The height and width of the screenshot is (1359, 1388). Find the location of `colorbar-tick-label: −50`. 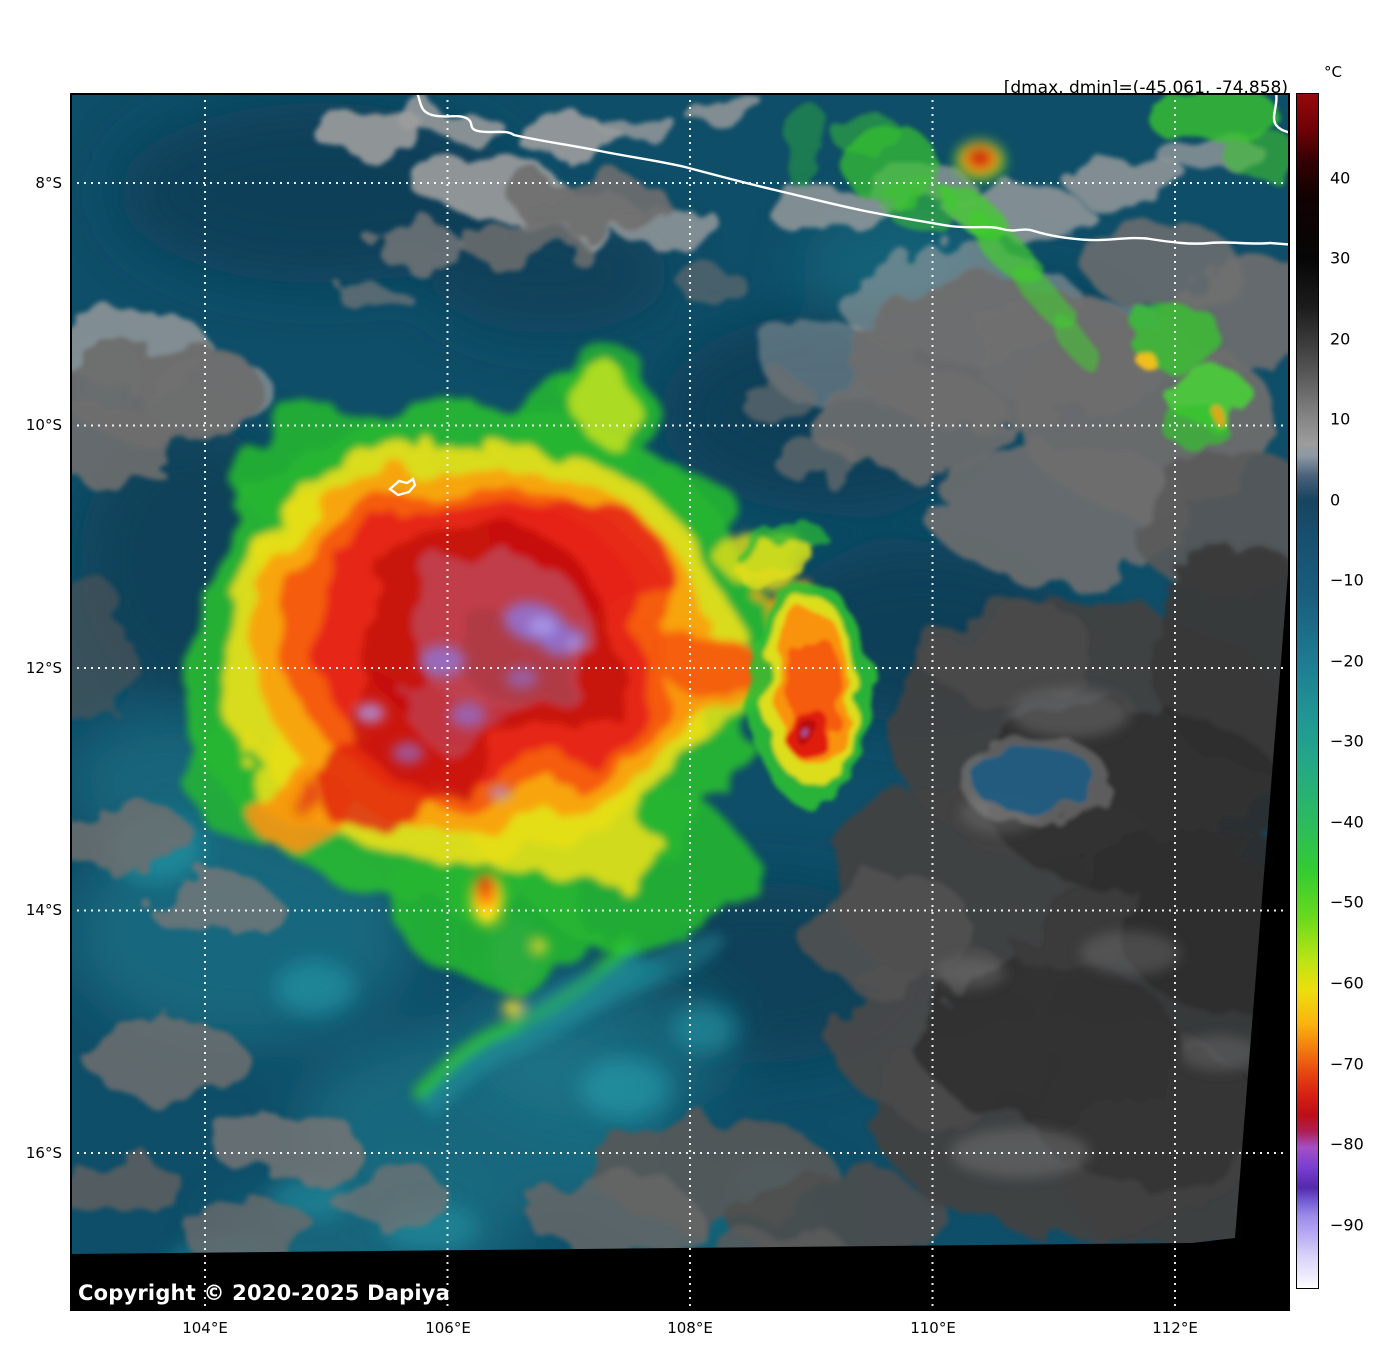

colorbar-tick-label: −50 is located at coordinates (1347, 902).